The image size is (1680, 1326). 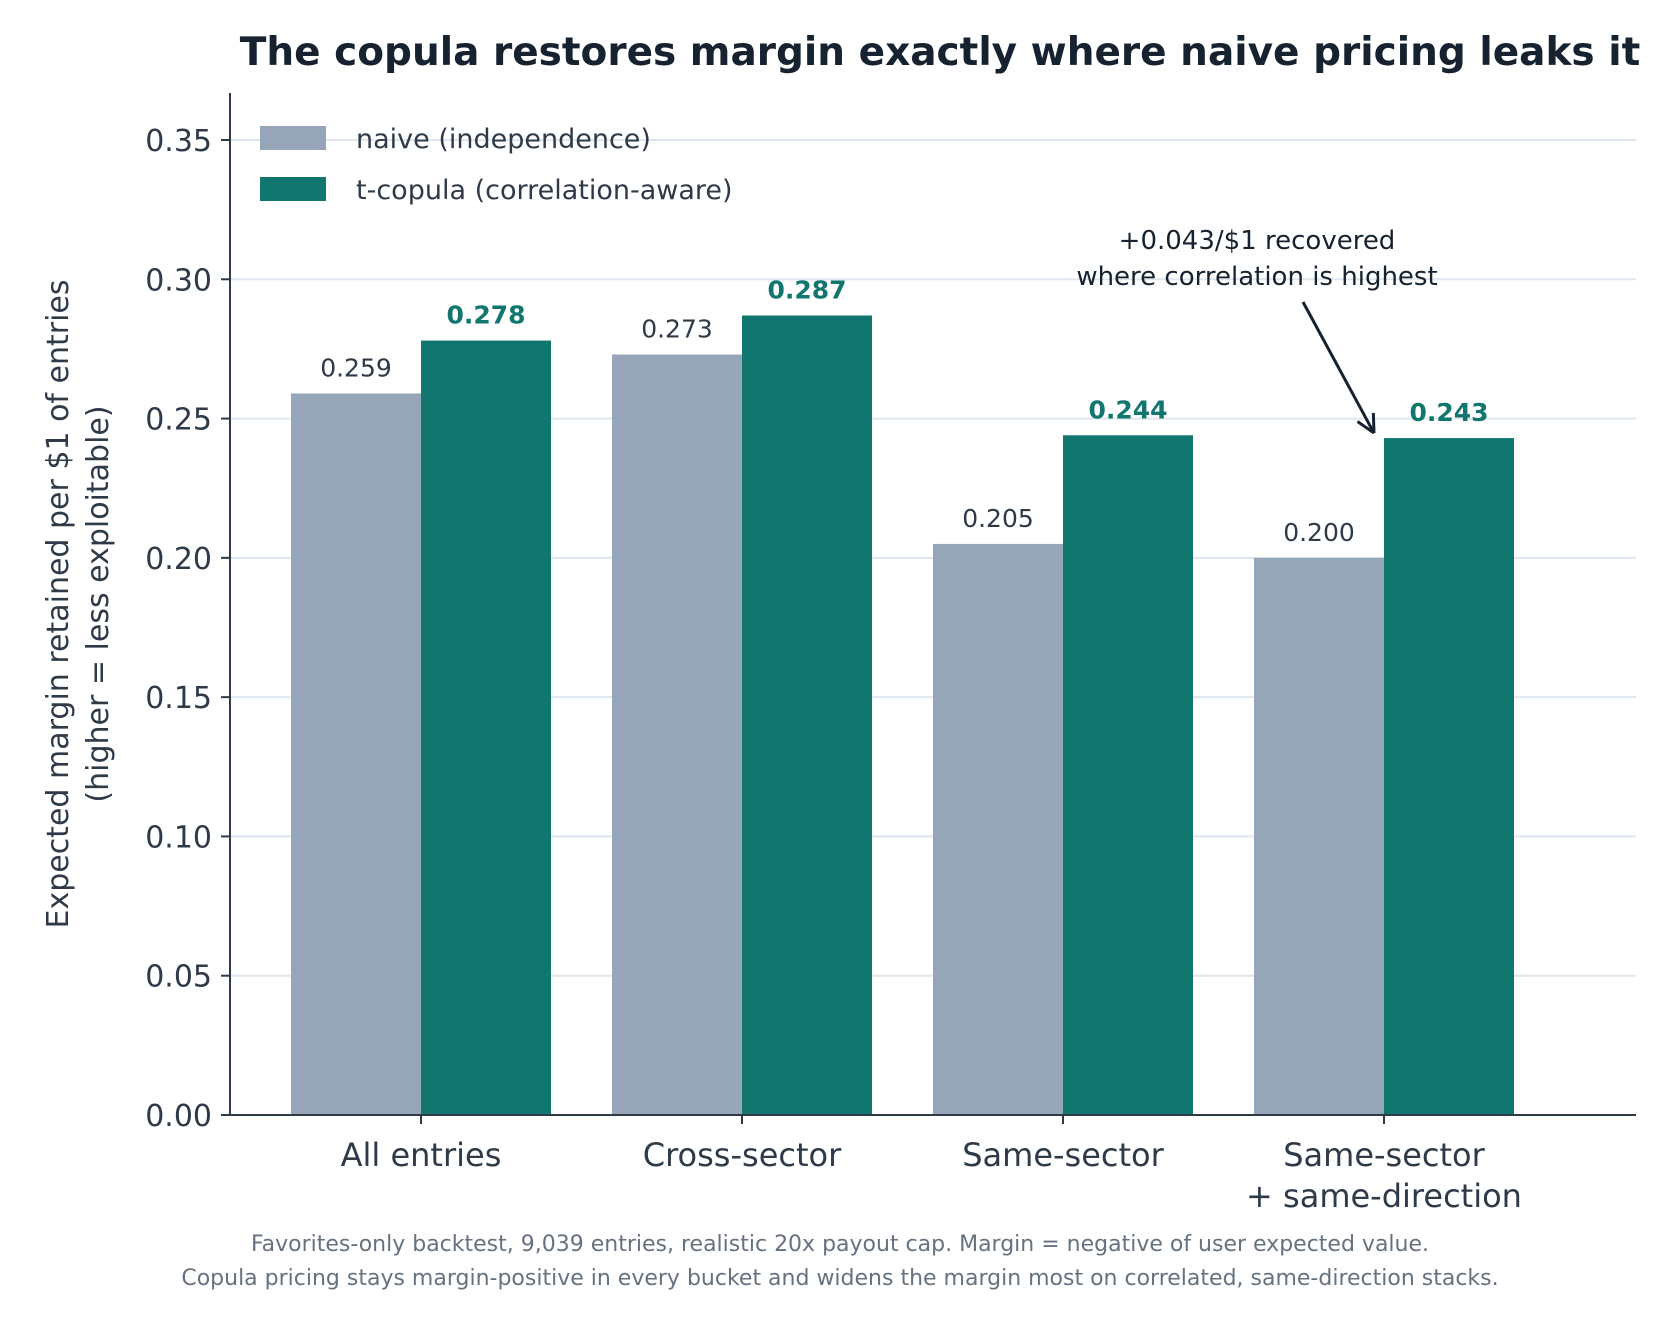 What do you see at coordinates (485, 315) in the screenshot?
I see `bar-value-label: 0.278` at bounding box center [485, 315].